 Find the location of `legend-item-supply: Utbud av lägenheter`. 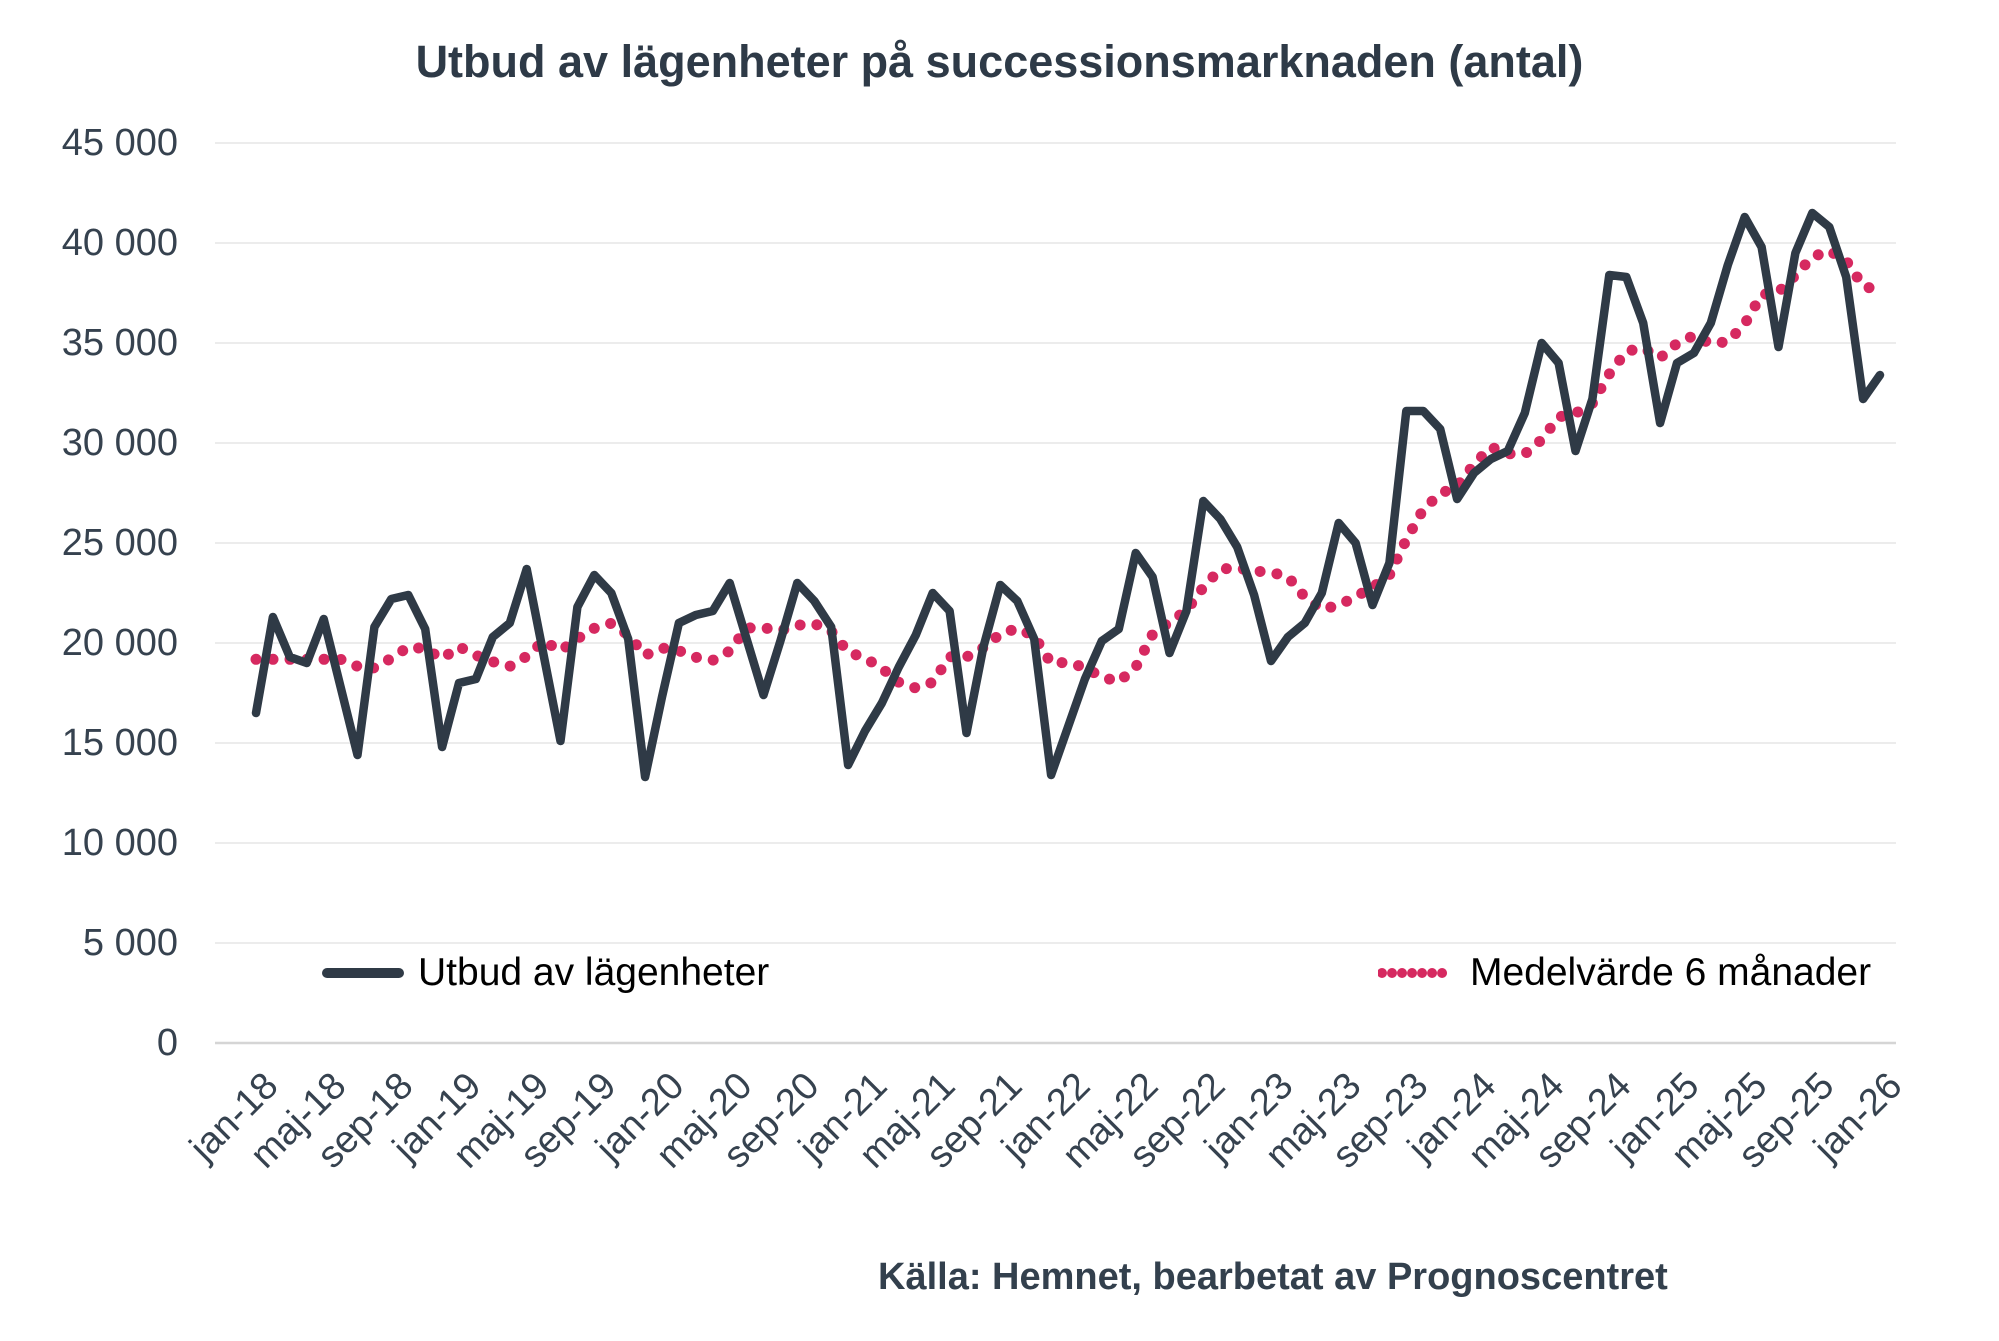

legend-item-supply: Utbud av lägenheter is located at coordinates (545, 973).